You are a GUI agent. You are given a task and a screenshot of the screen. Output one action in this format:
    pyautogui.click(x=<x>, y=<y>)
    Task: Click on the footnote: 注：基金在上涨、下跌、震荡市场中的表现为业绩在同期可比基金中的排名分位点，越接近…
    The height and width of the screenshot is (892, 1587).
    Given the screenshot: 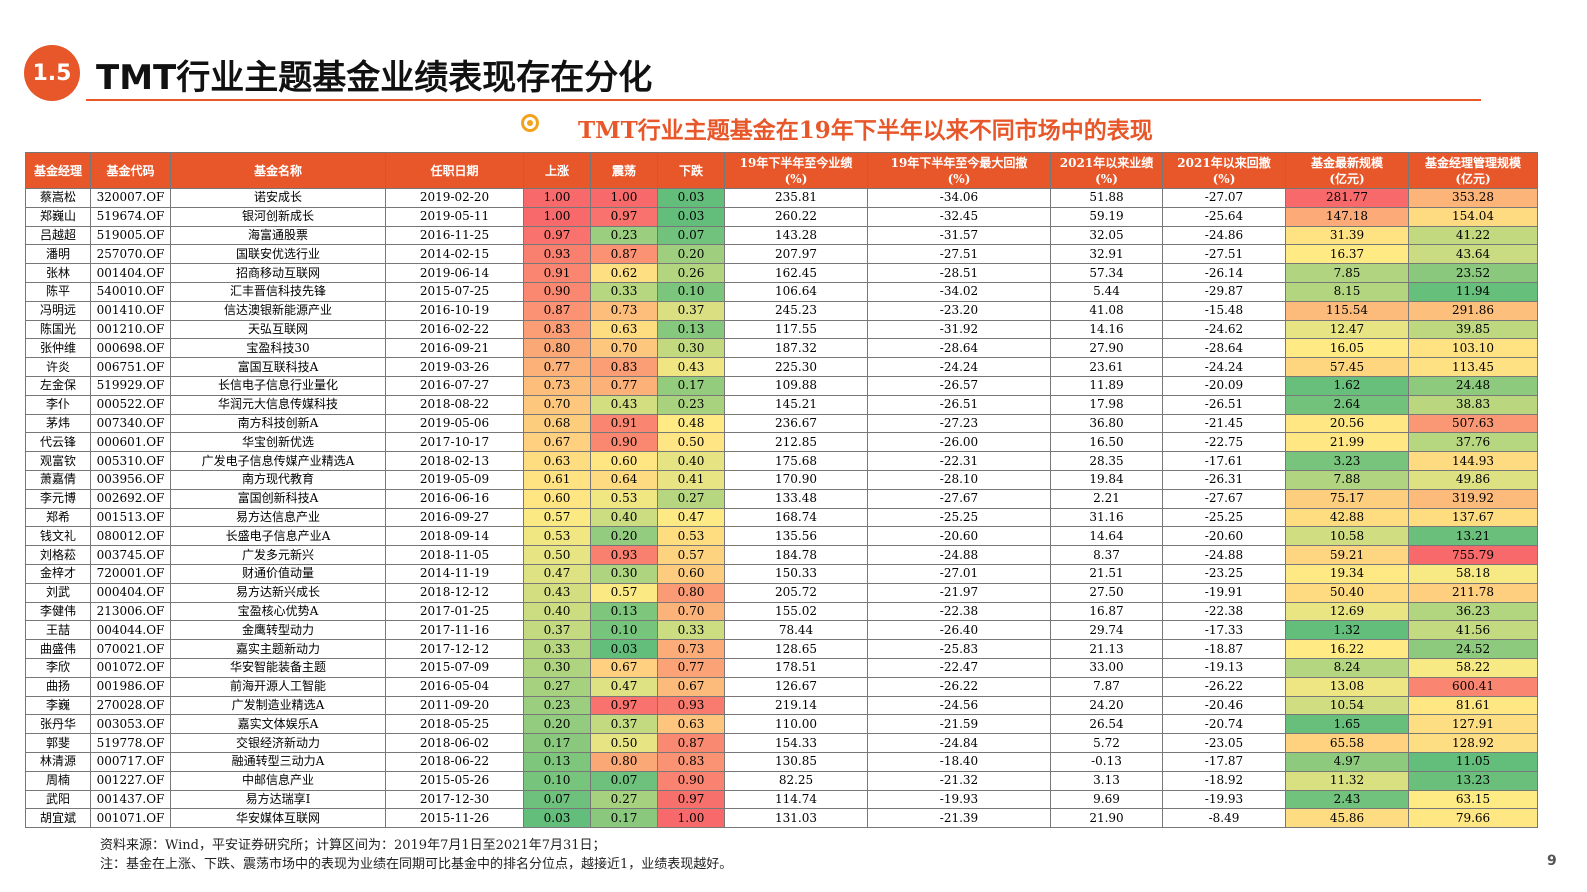 What is the action you would take?
    pyautogui.click(x=416, y=864)
    